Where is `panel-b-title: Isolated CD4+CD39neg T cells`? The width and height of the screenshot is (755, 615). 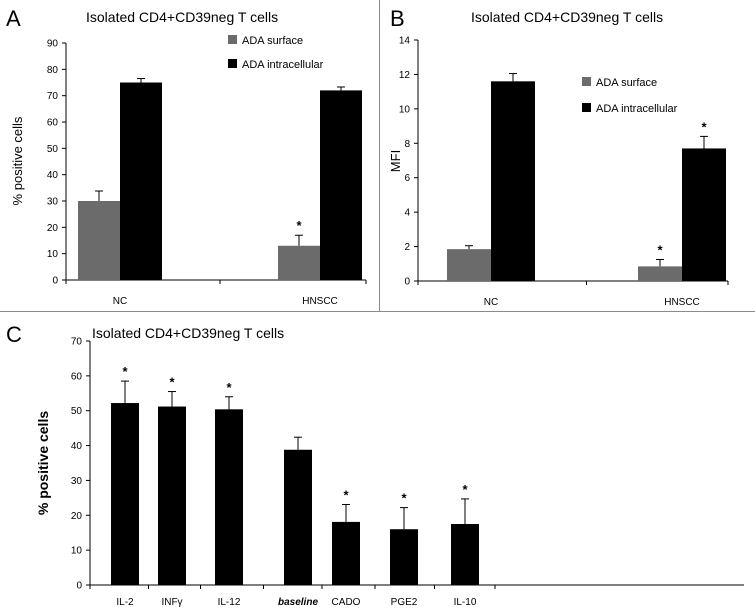
panel-b-title: Isolated CD4+CD39neg T cells is located at coordinates (567, 17).